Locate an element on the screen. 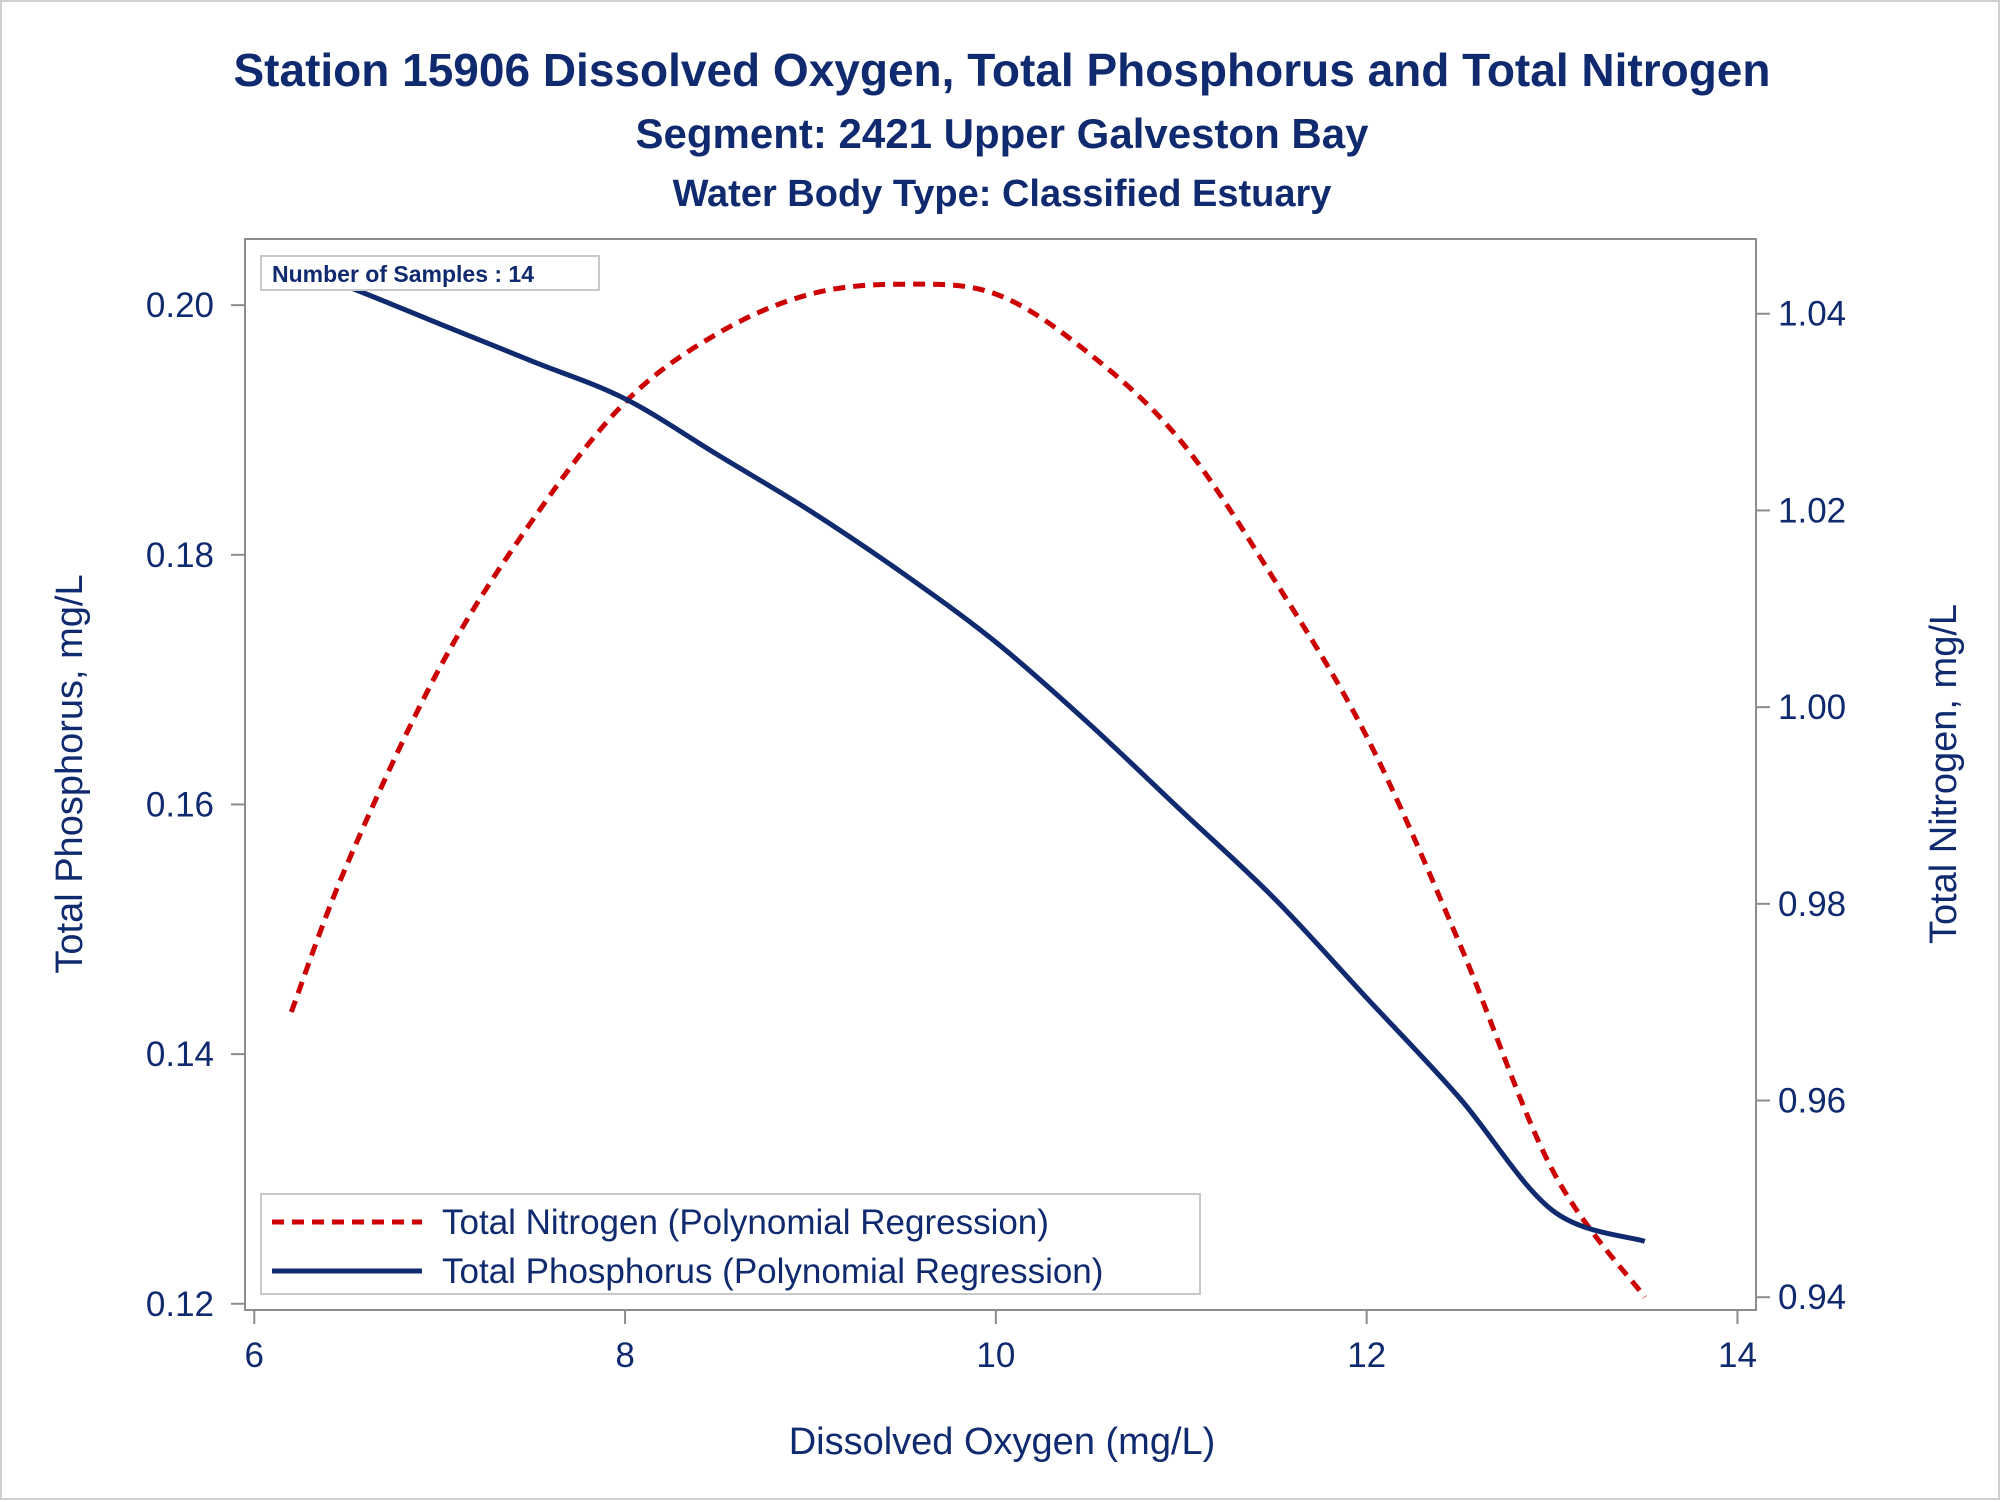 The height and width of the screenshot is (1502, 2000). x-tick-label: 6 is located at coordinates (254, 1355).